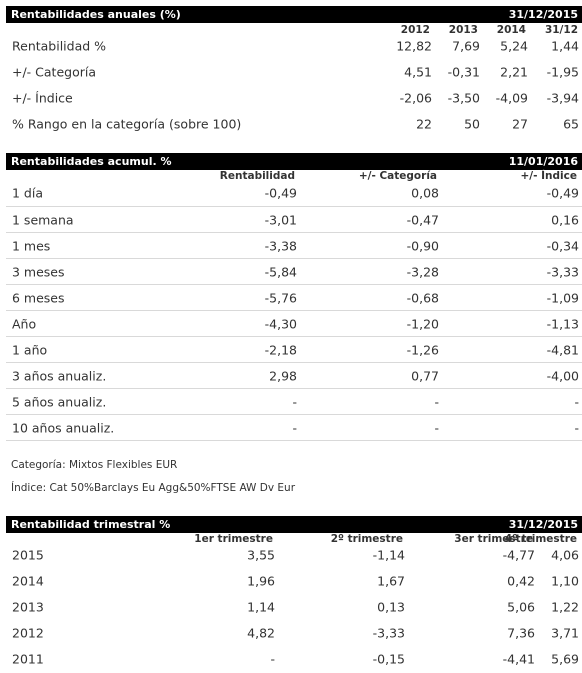 Image resolution: width=582 pixels, height=673 pixels. I want to click on row-label: 5 años anualiz., so click(59, 401).